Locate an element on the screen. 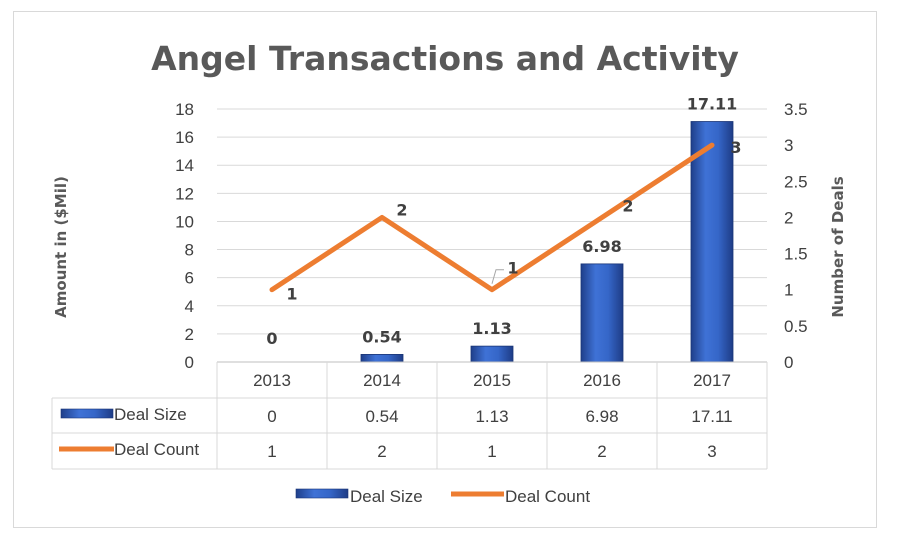  y-axis-right: 0 0.5 1 1.5 2 2.5 3 3.5 is located at coordinates (796, 236).